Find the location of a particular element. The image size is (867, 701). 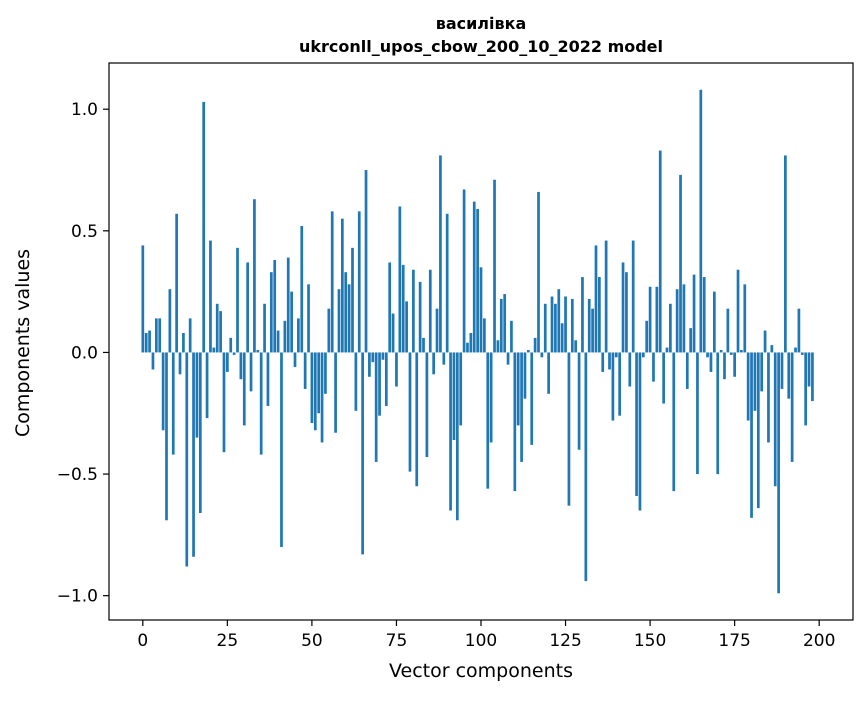

y-tick-label-1: −0.5 is located at coordinates (77, 475).